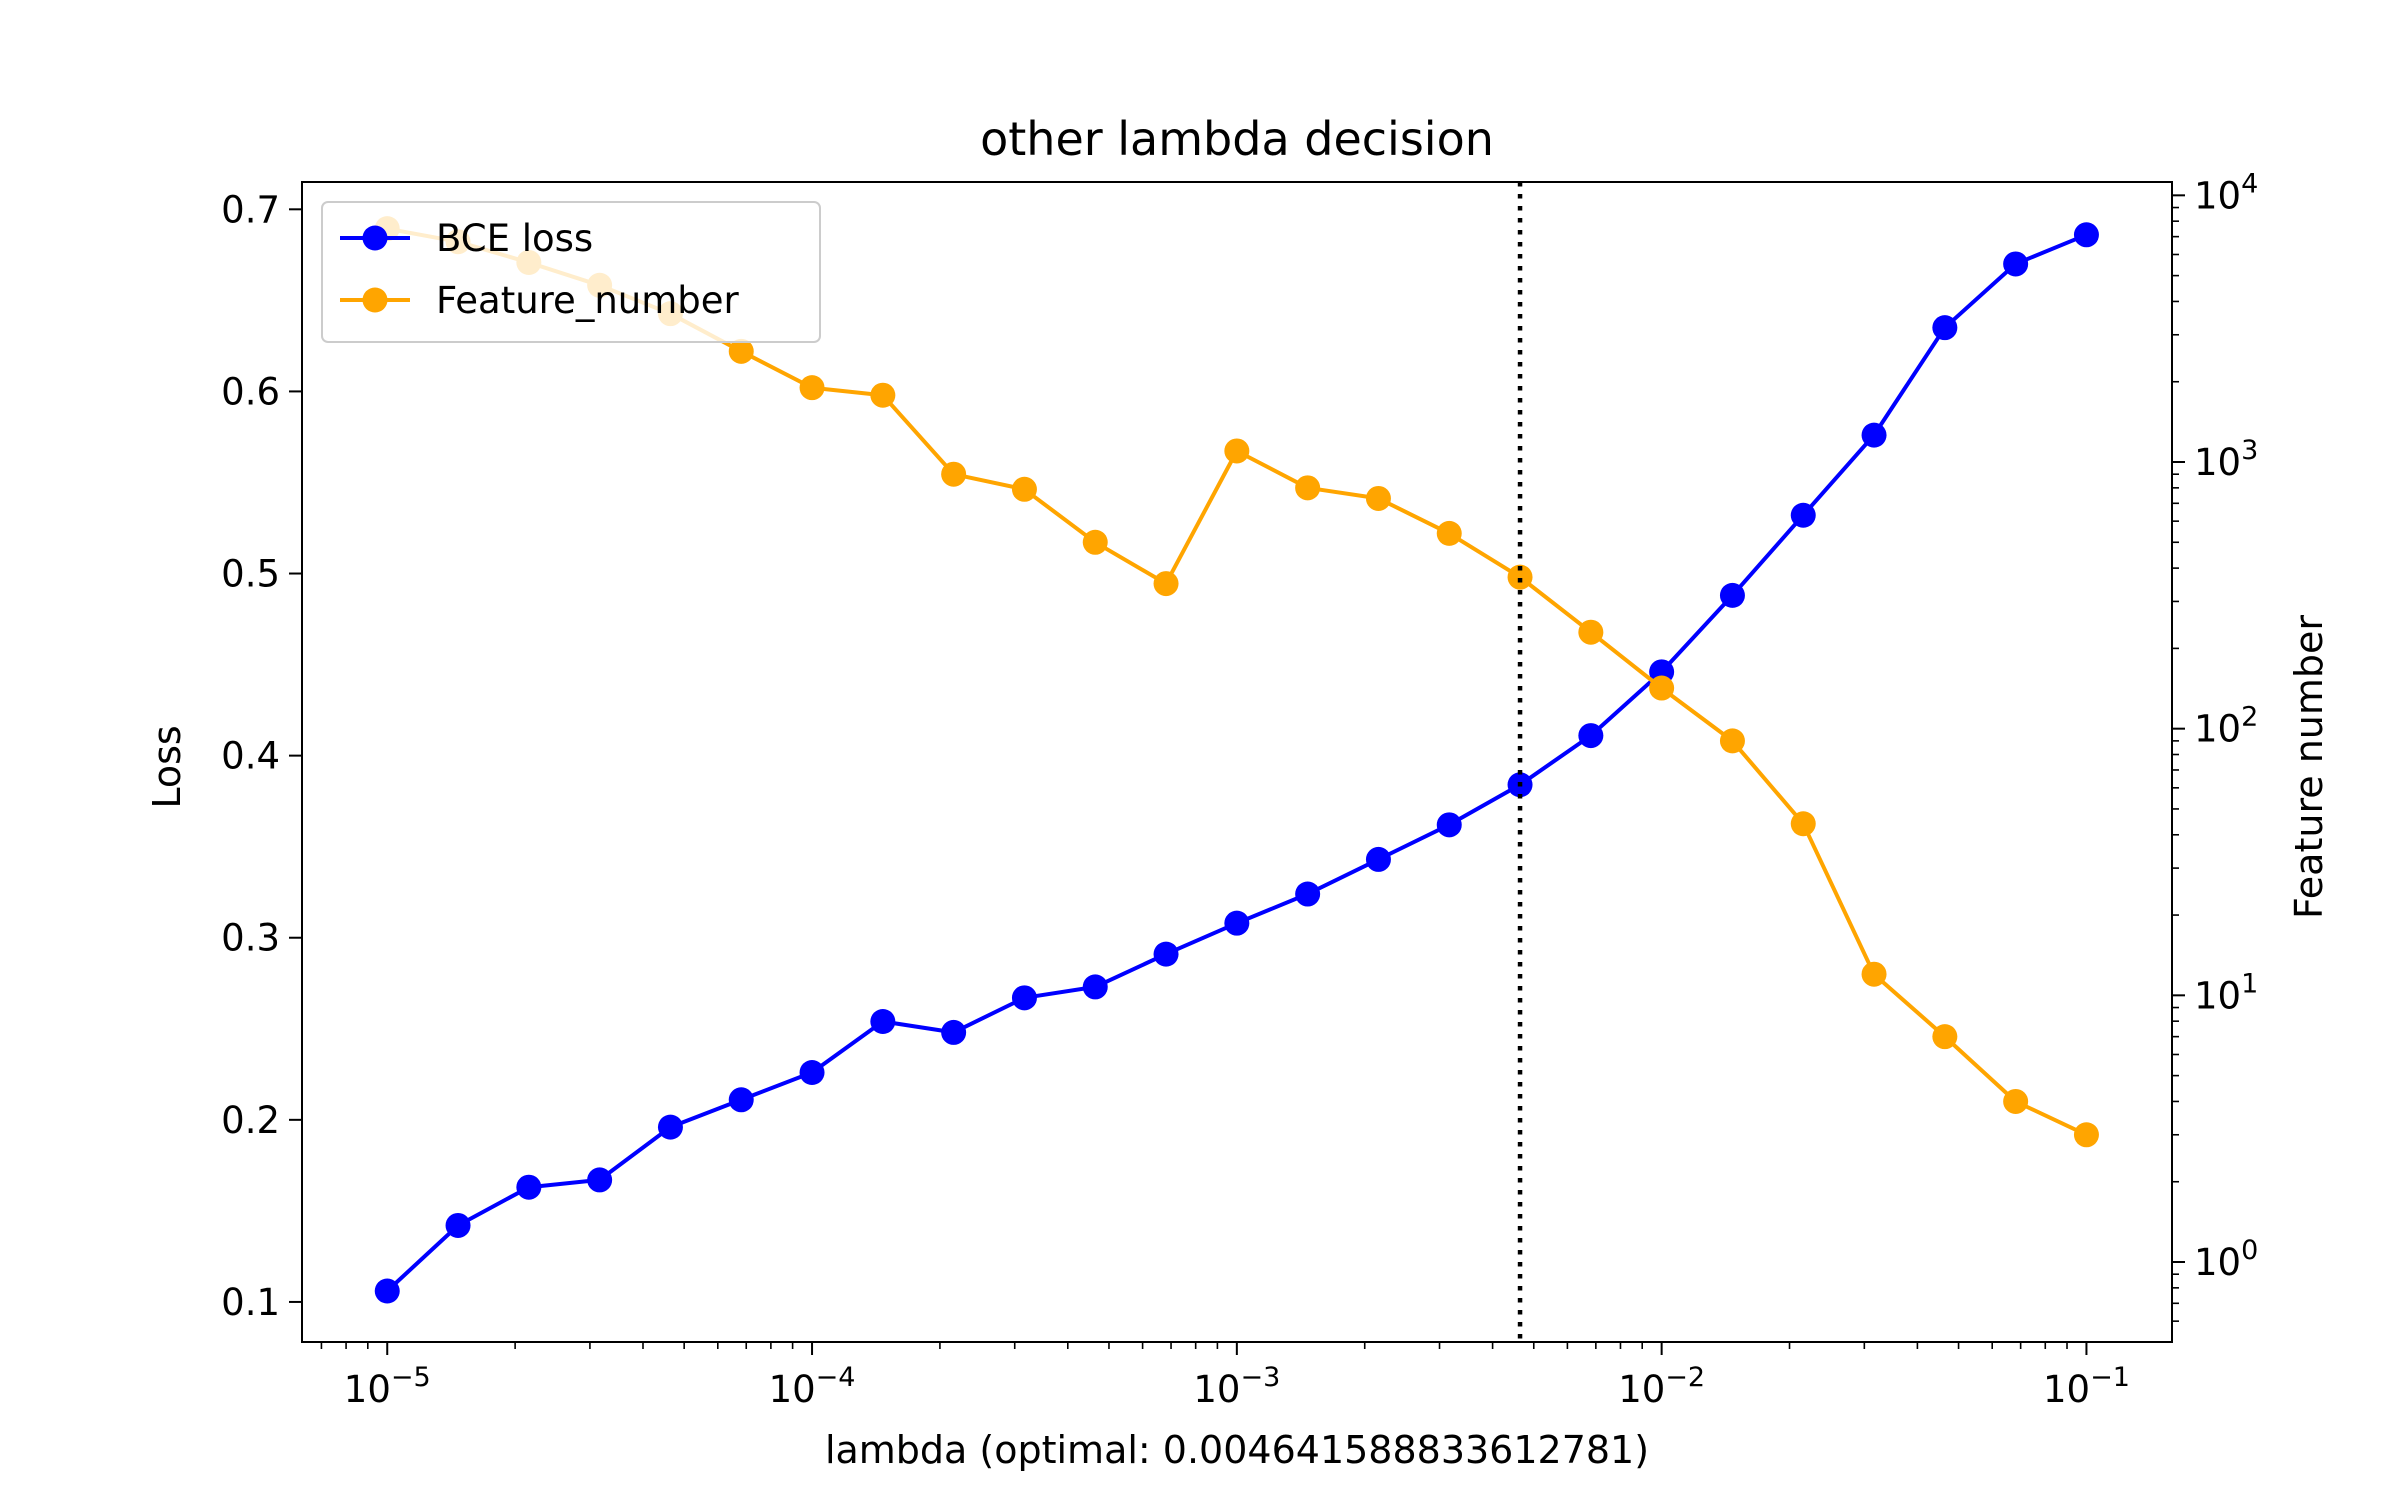 This screenshot has height=1500, width=2400. What do you see at coordinates (2086, 1386) in the screenshot?
I see `x-tick-label: 10⁻¹` at bounding box center [2086, 1386].